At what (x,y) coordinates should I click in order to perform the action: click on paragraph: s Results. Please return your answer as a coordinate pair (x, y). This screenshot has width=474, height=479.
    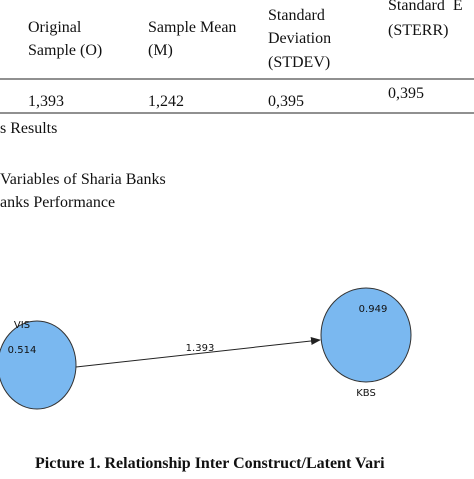
    Looking at the image, I should click on (28, 128).